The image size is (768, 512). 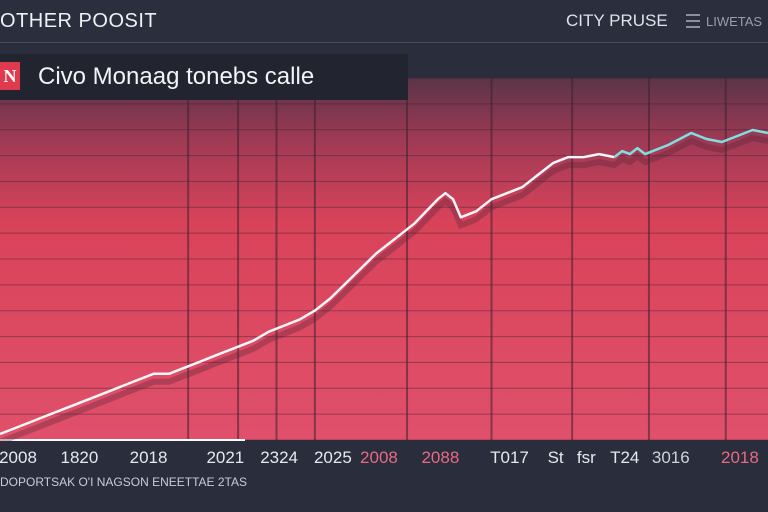 I want to click on footer-note: DOPORTSAK O'I NAGSON ENEETTAE 2TAS, so click(x=124, y=482).